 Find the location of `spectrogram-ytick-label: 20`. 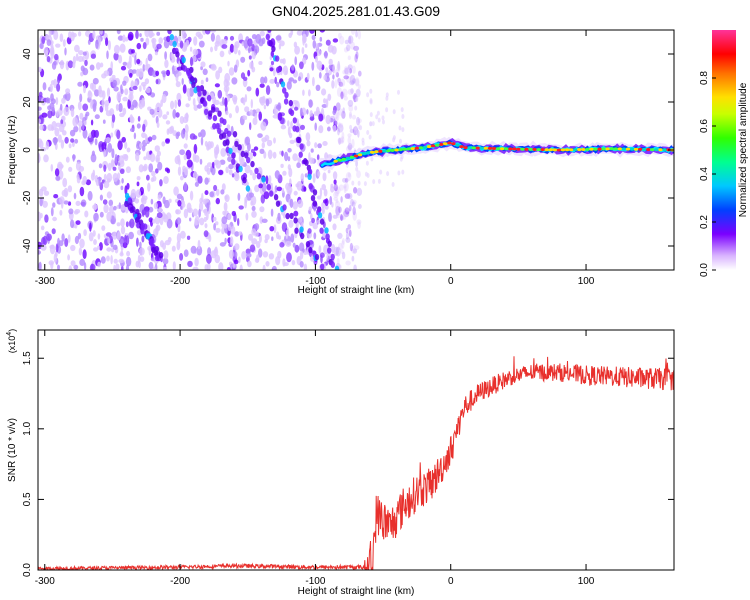

spectrogram-ytick-label: 20 is located at coordinates (27, 102).